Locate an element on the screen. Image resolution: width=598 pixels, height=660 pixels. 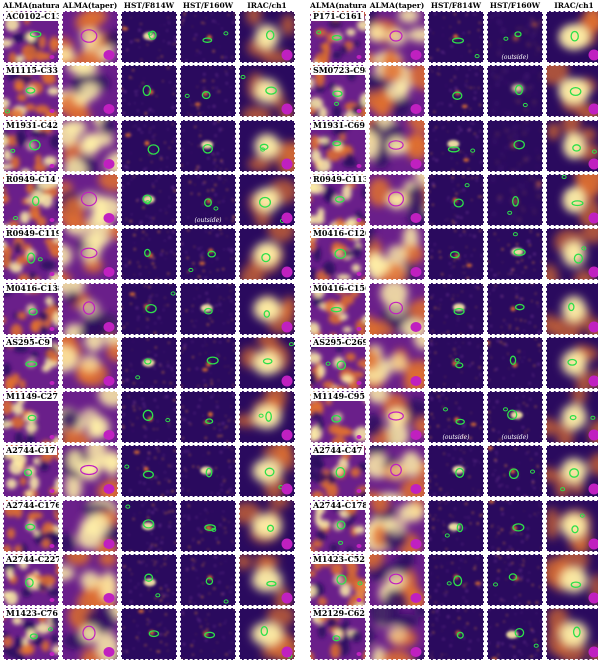
cutout-image: SM0723-C98 is located at coordinates (338, 91).